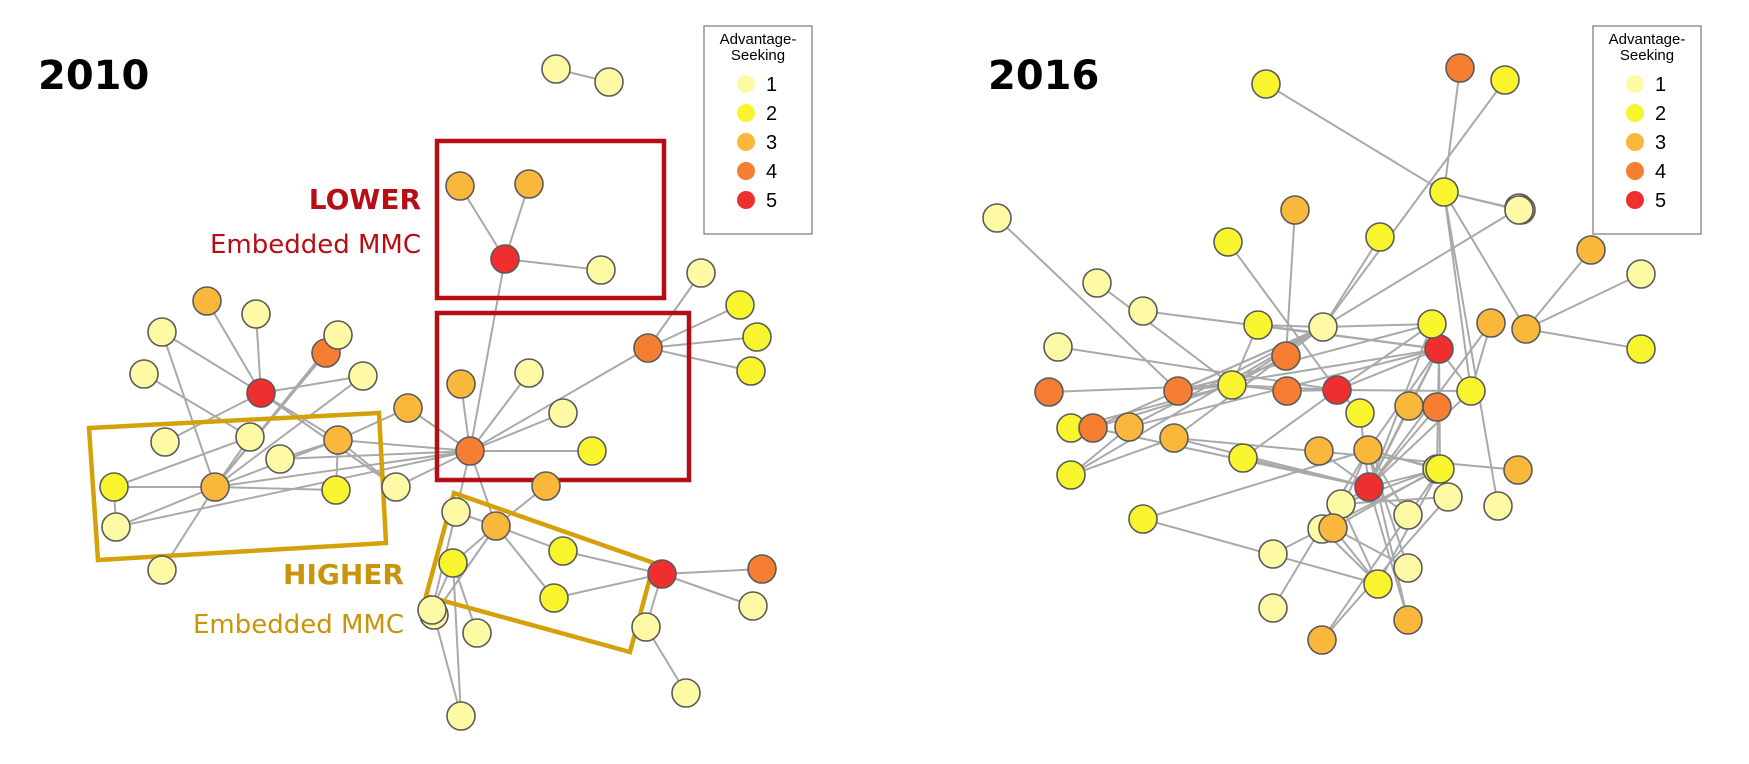  Describe the element at coordinates (563, 396) in the screenshot. I see `lower-mmc-box-bottom` at that location.